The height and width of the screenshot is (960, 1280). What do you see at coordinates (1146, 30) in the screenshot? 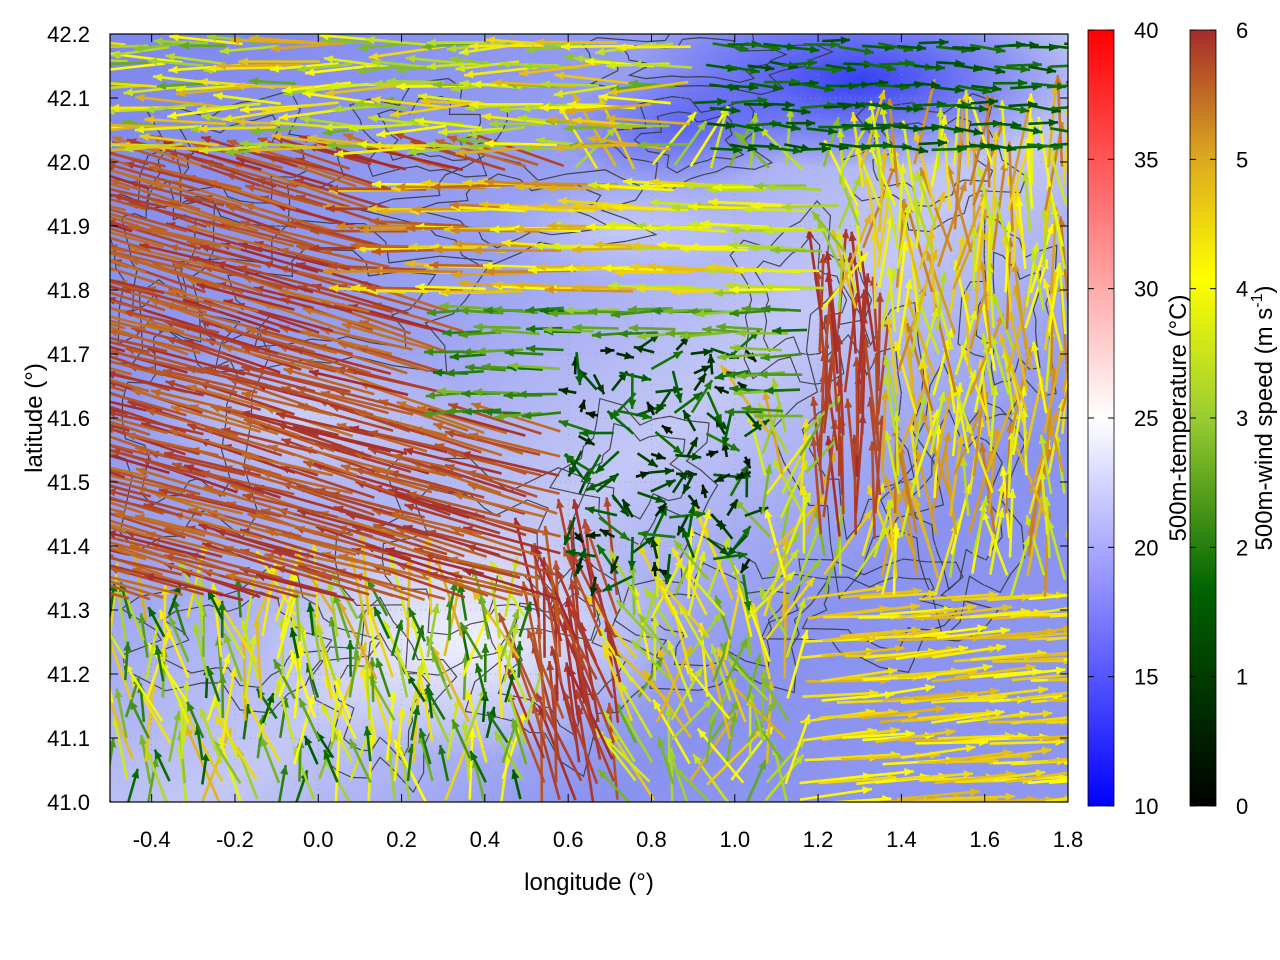
I see `colorbar-tick-label: 40` at bounding box center [1146, 30].